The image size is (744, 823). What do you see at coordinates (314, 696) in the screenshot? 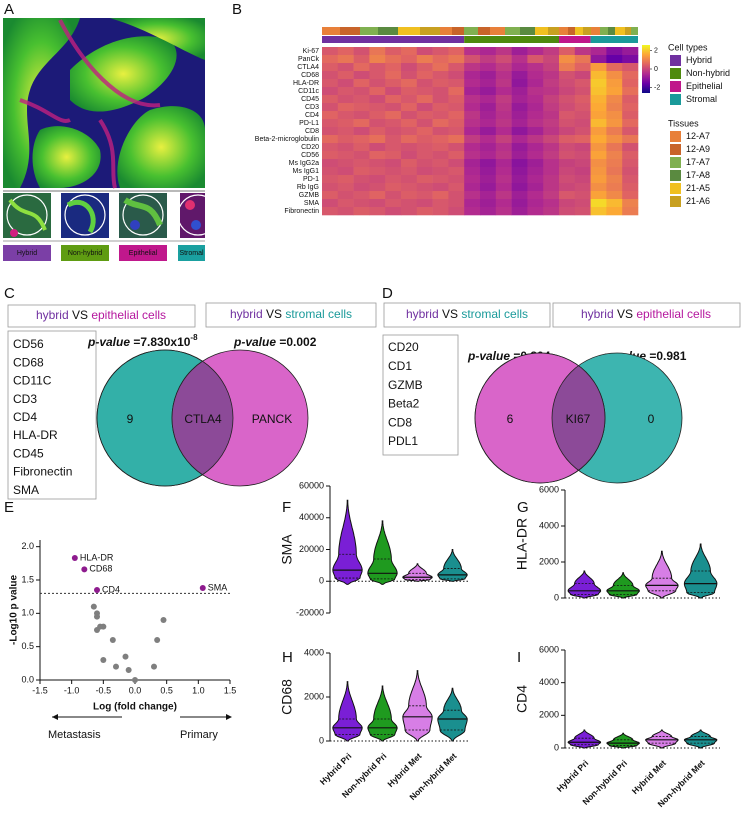
I see `y-tick-label: 2000` at bounding box center [314, 696].